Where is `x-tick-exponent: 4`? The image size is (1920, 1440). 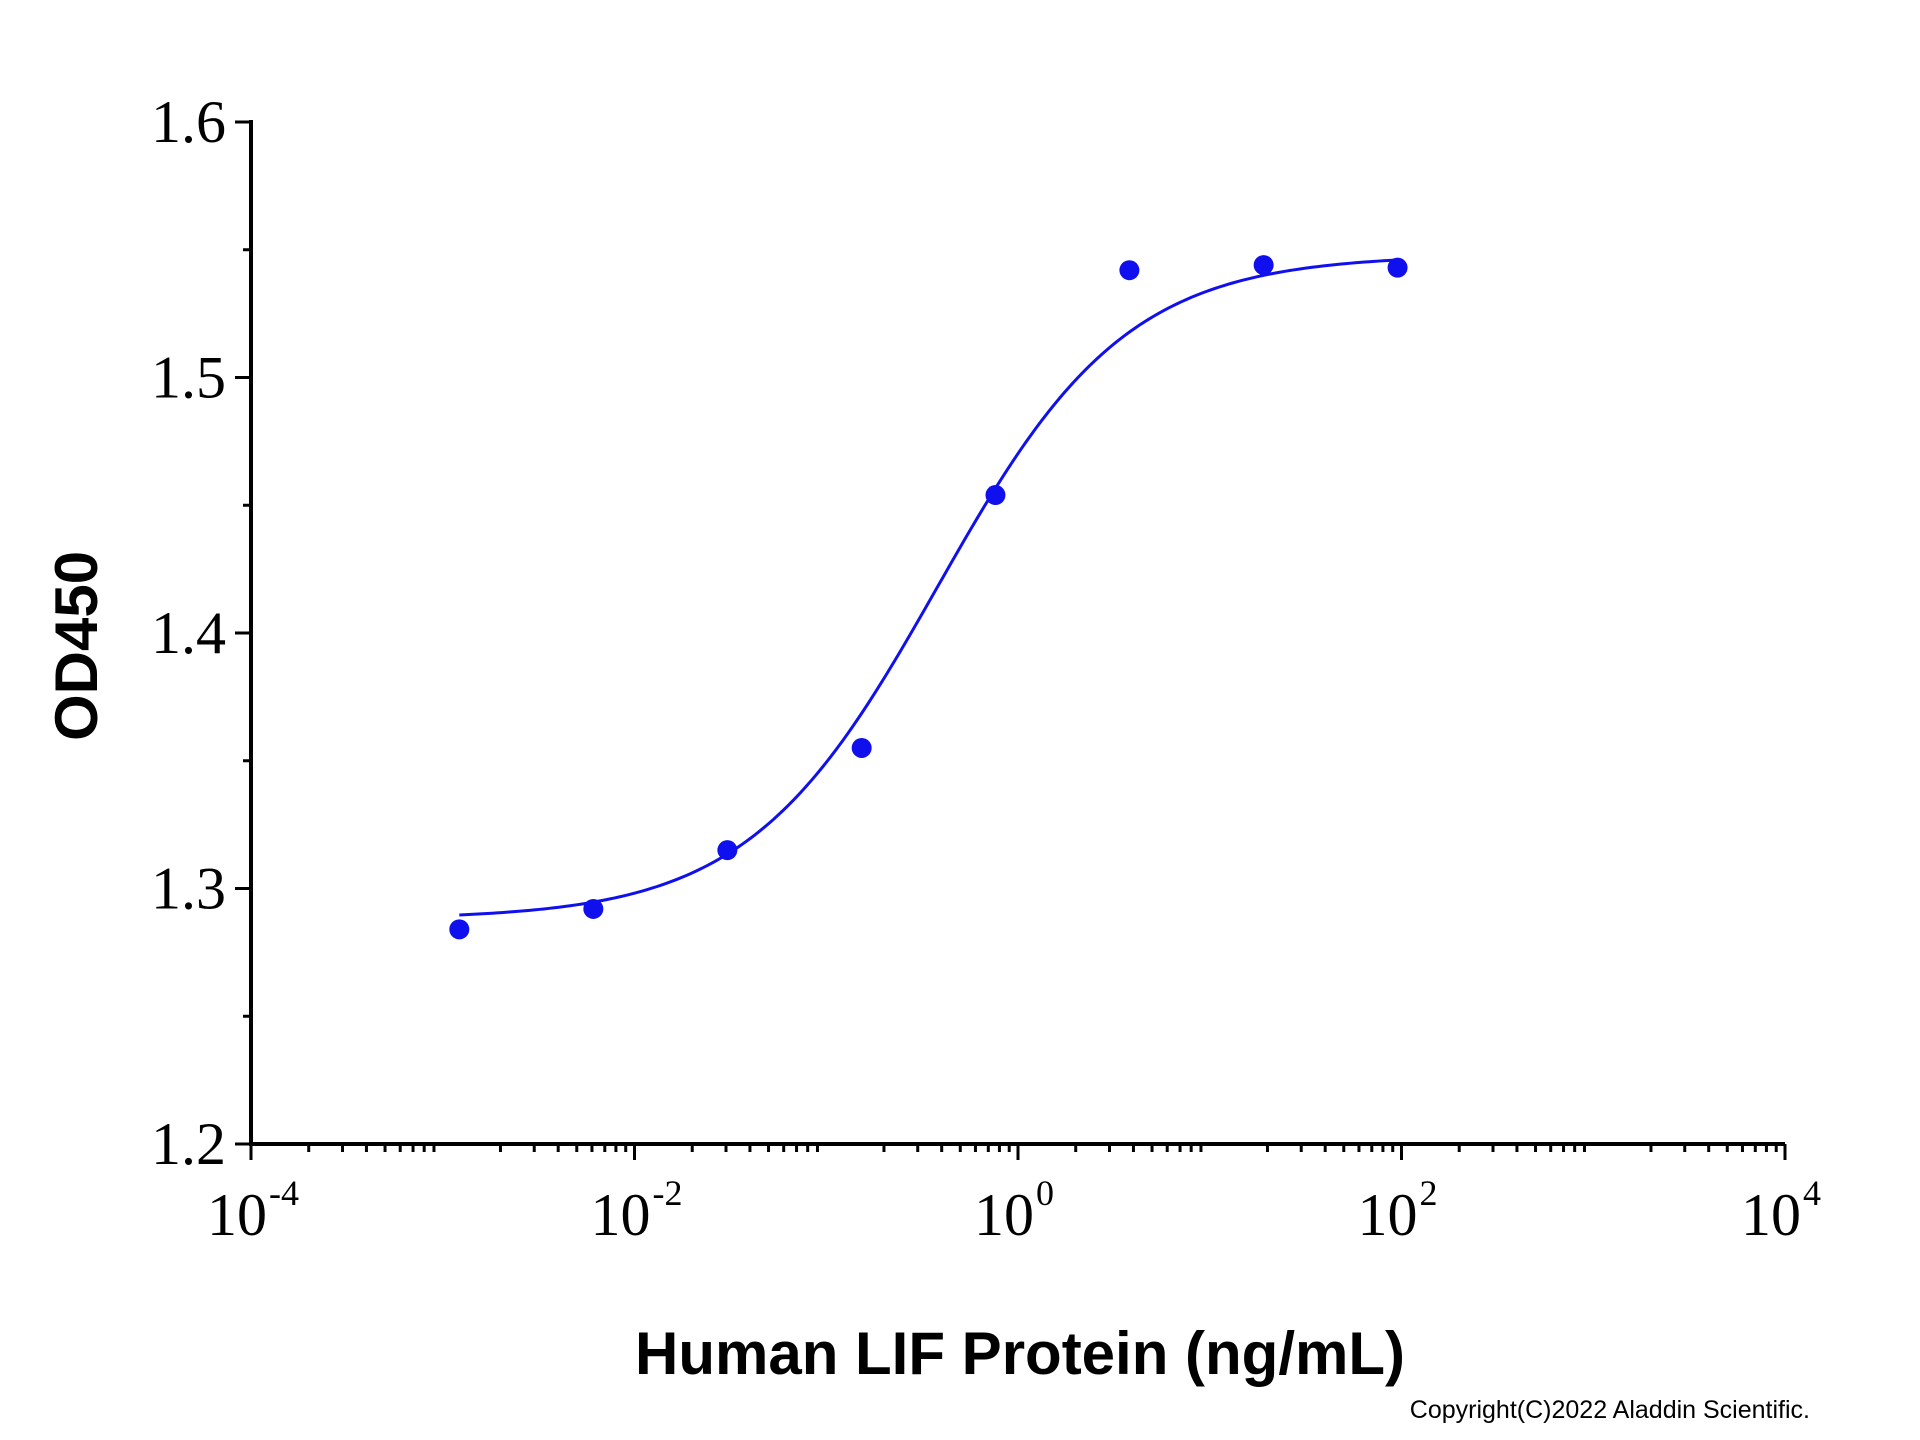
x-tick-exponent: 4 is located at coordinates (1812, 1193).